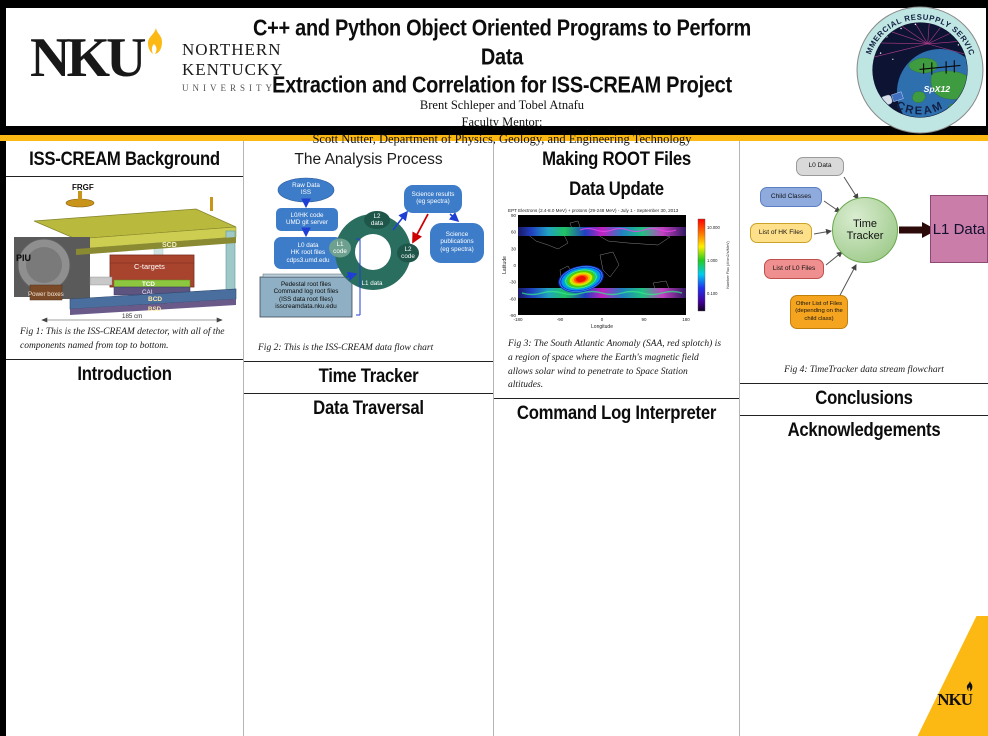 Image resolution: width=988 pixels, height=736 pixels. Describe the element at coordinates (148, 292) in the screenshot. I see `fig1-label-cal: CAL` at that location.